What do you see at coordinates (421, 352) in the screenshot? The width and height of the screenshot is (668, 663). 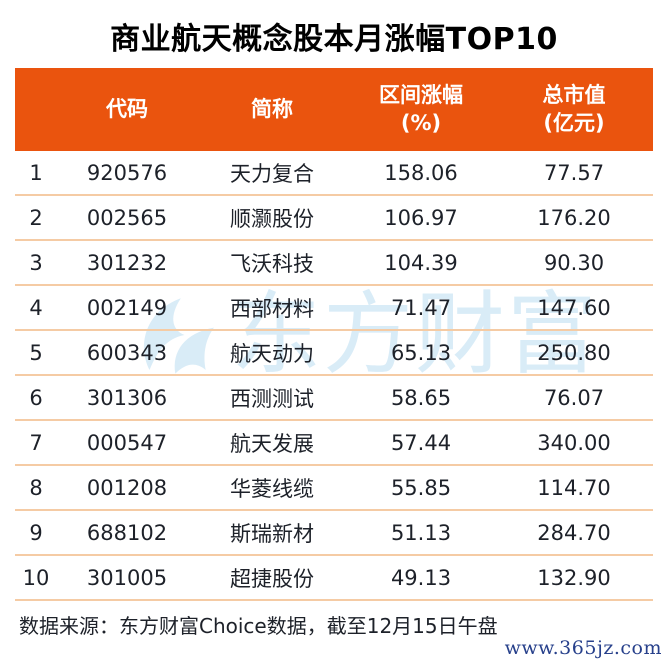 I see `cell-gain: 65.13` at bounding box center [421, 352].